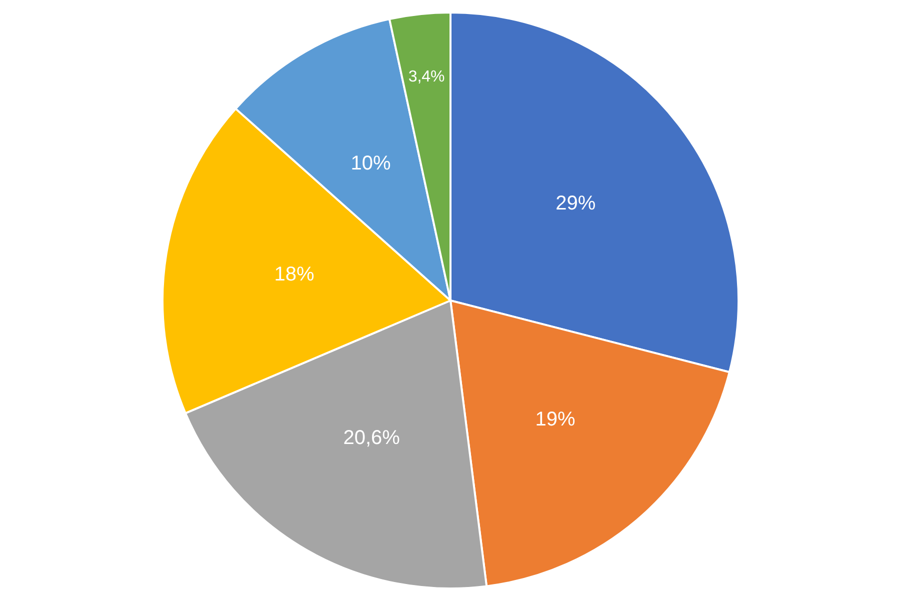 The height and width of the screenshot is (600, 900). I want to click on data-label: 18%, so click(294, 275).